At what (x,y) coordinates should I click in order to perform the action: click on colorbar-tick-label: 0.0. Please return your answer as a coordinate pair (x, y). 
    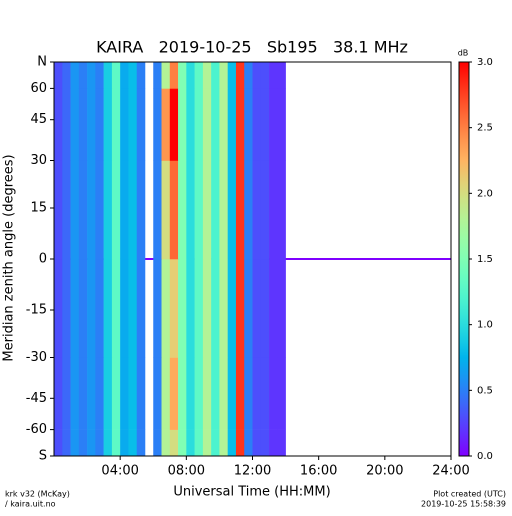
    Looking at the image, I should click on (485, 456).